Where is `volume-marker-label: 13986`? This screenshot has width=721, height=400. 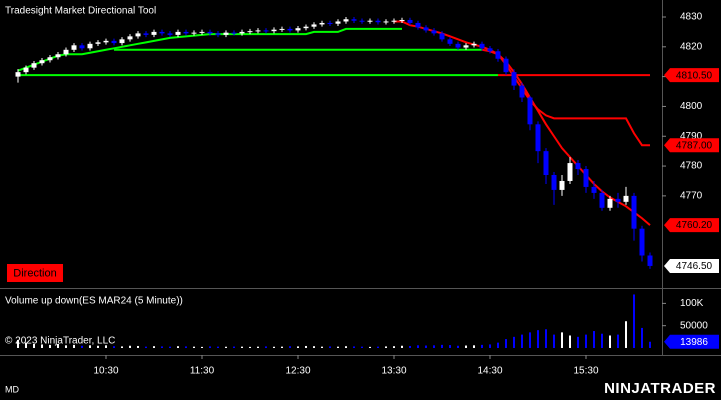
volume-marker-label: 13986 is located at coordinates (694, 342).